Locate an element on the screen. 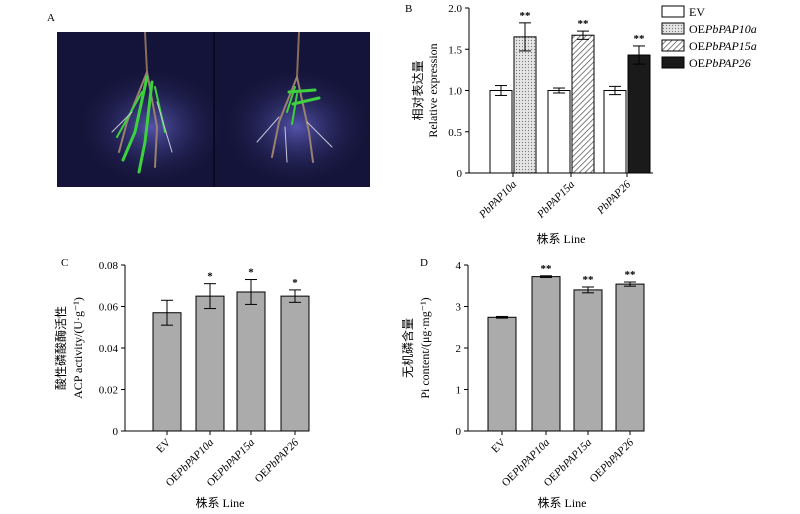  b-x-tick-label: PbPAP10a is located at coordinates (497, 199).